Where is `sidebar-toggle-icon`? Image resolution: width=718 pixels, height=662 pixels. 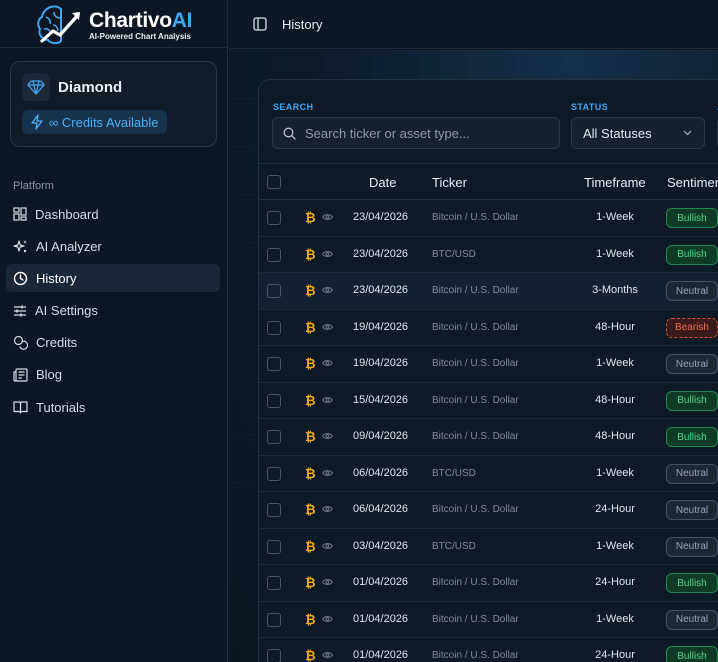 sidebar-toggle-icon is located at coordinates (260, 24).